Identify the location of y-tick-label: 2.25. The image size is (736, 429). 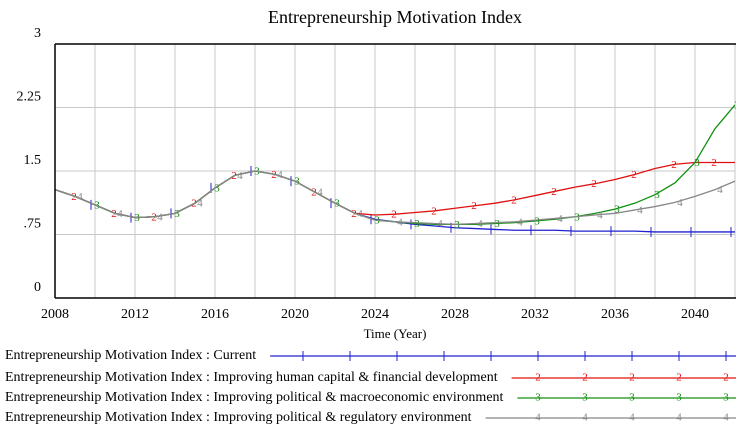
(29, 97).